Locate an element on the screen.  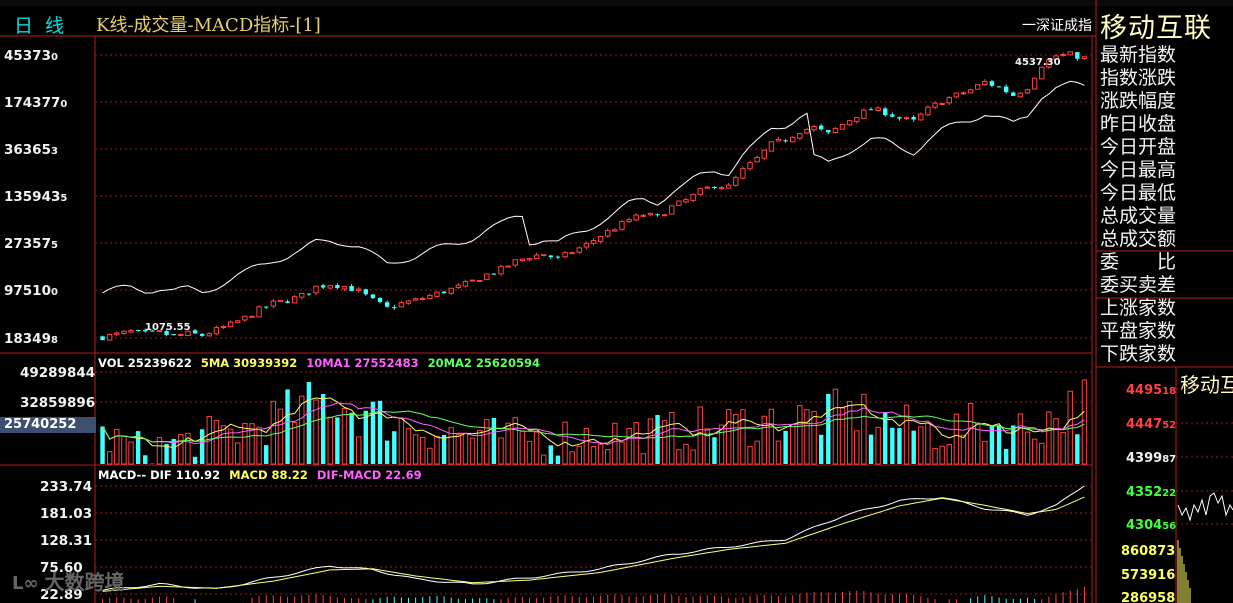
mini-price-line is located at coordinates (1205, 507).